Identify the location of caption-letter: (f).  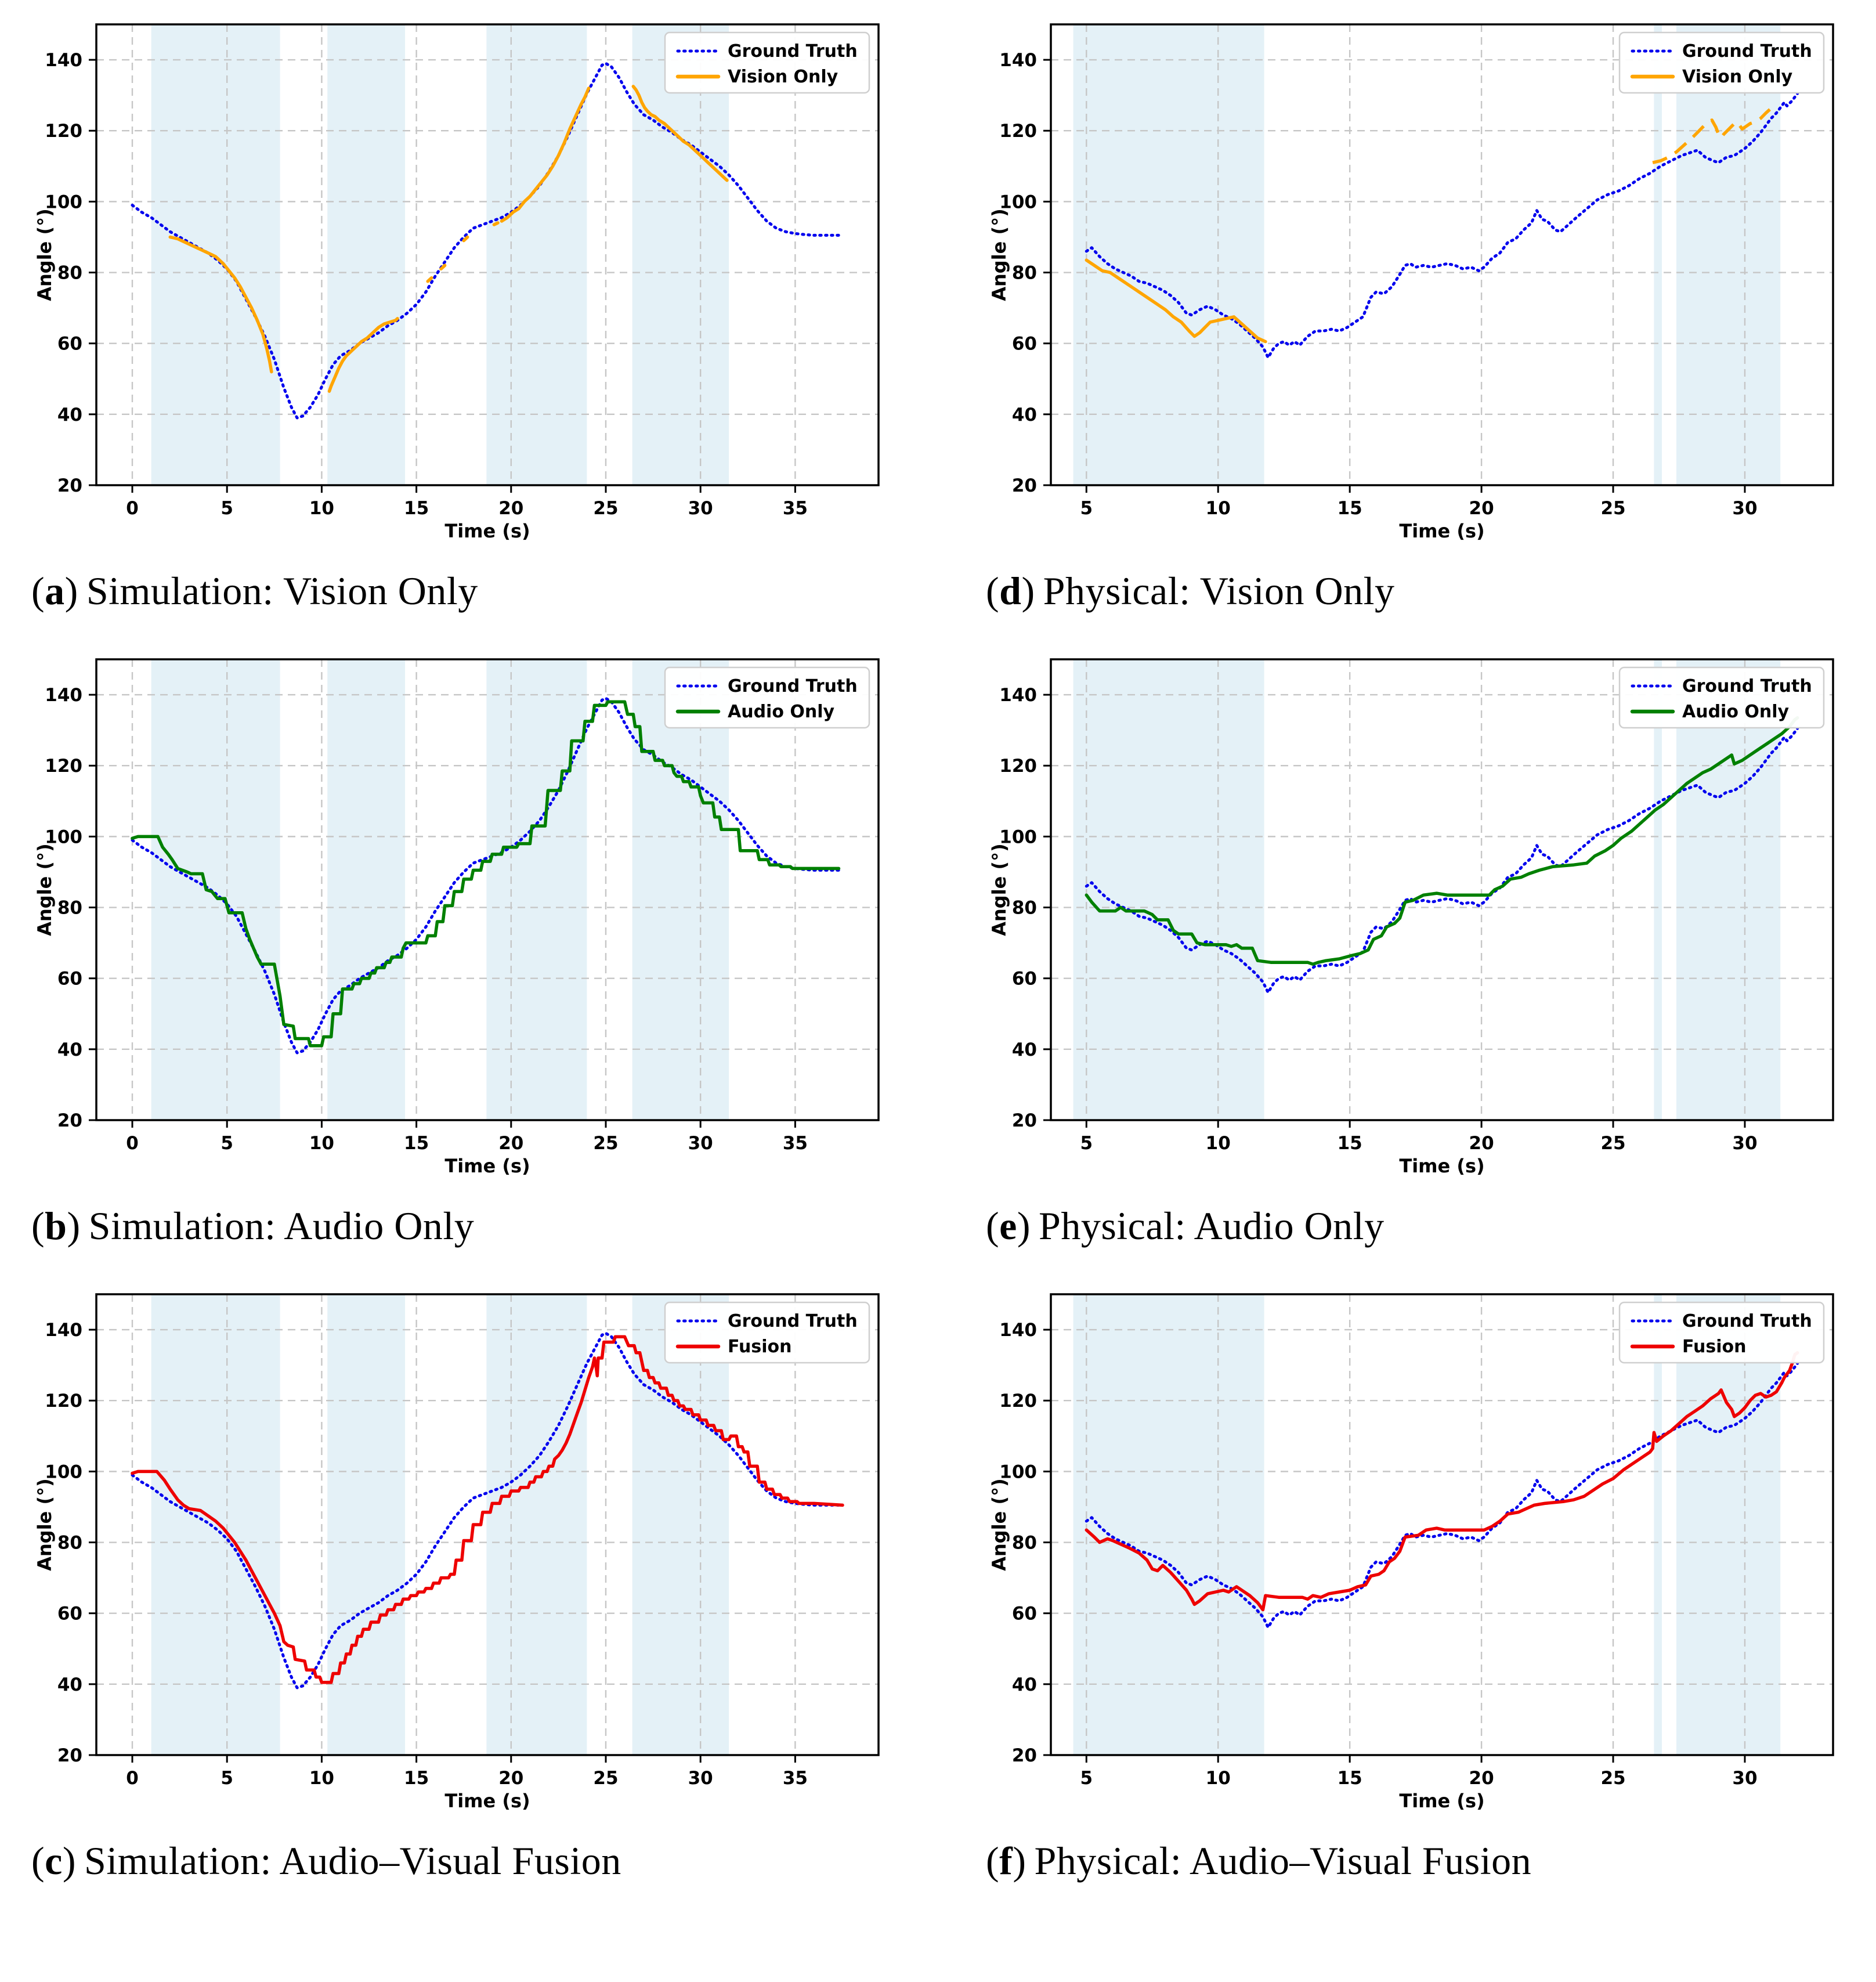
(1006, 1861).